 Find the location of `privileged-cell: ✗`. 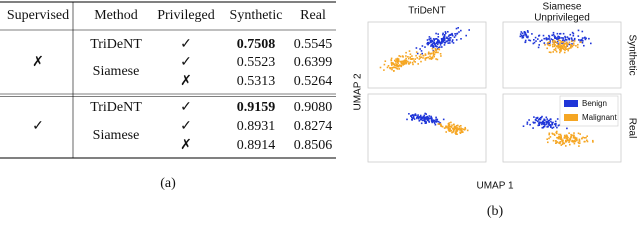

privileged-cell: ✗ is located at coordinates (186, 81).